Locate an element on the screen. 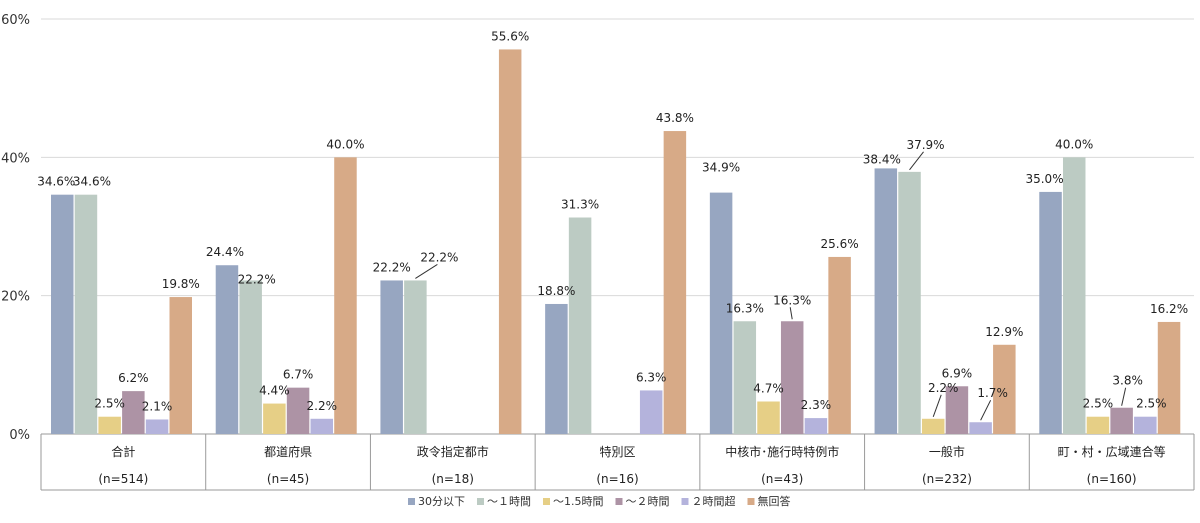 Image resolution: width=1200 pixels, height=523 pixels. category-n-label: (n=16) is located at coordinates (617, 479).